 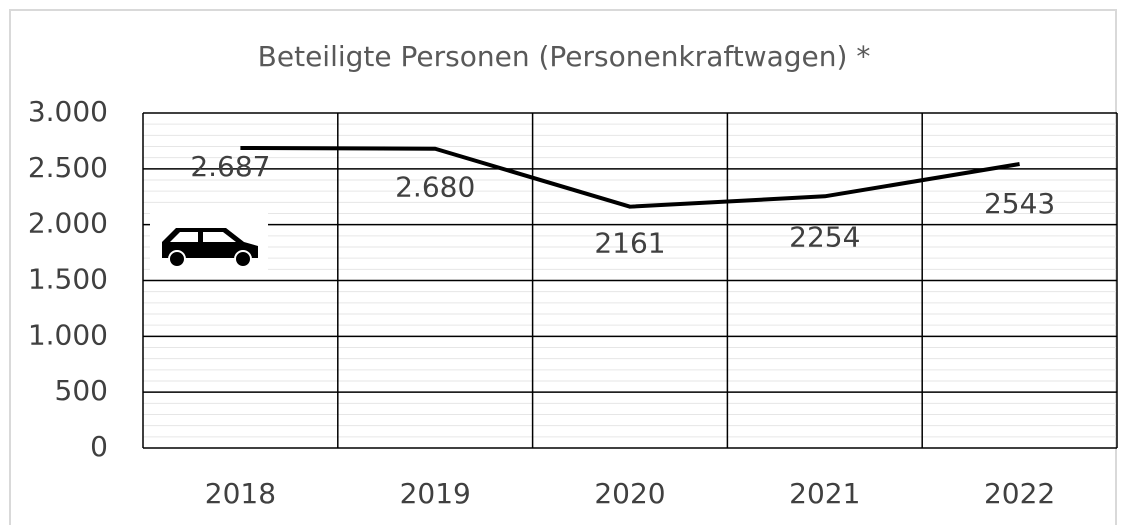 What do you see at coordinates (824, 493) in the screenshot?
I see `x-tick-label: 2021` at bounding box center [824, 493].